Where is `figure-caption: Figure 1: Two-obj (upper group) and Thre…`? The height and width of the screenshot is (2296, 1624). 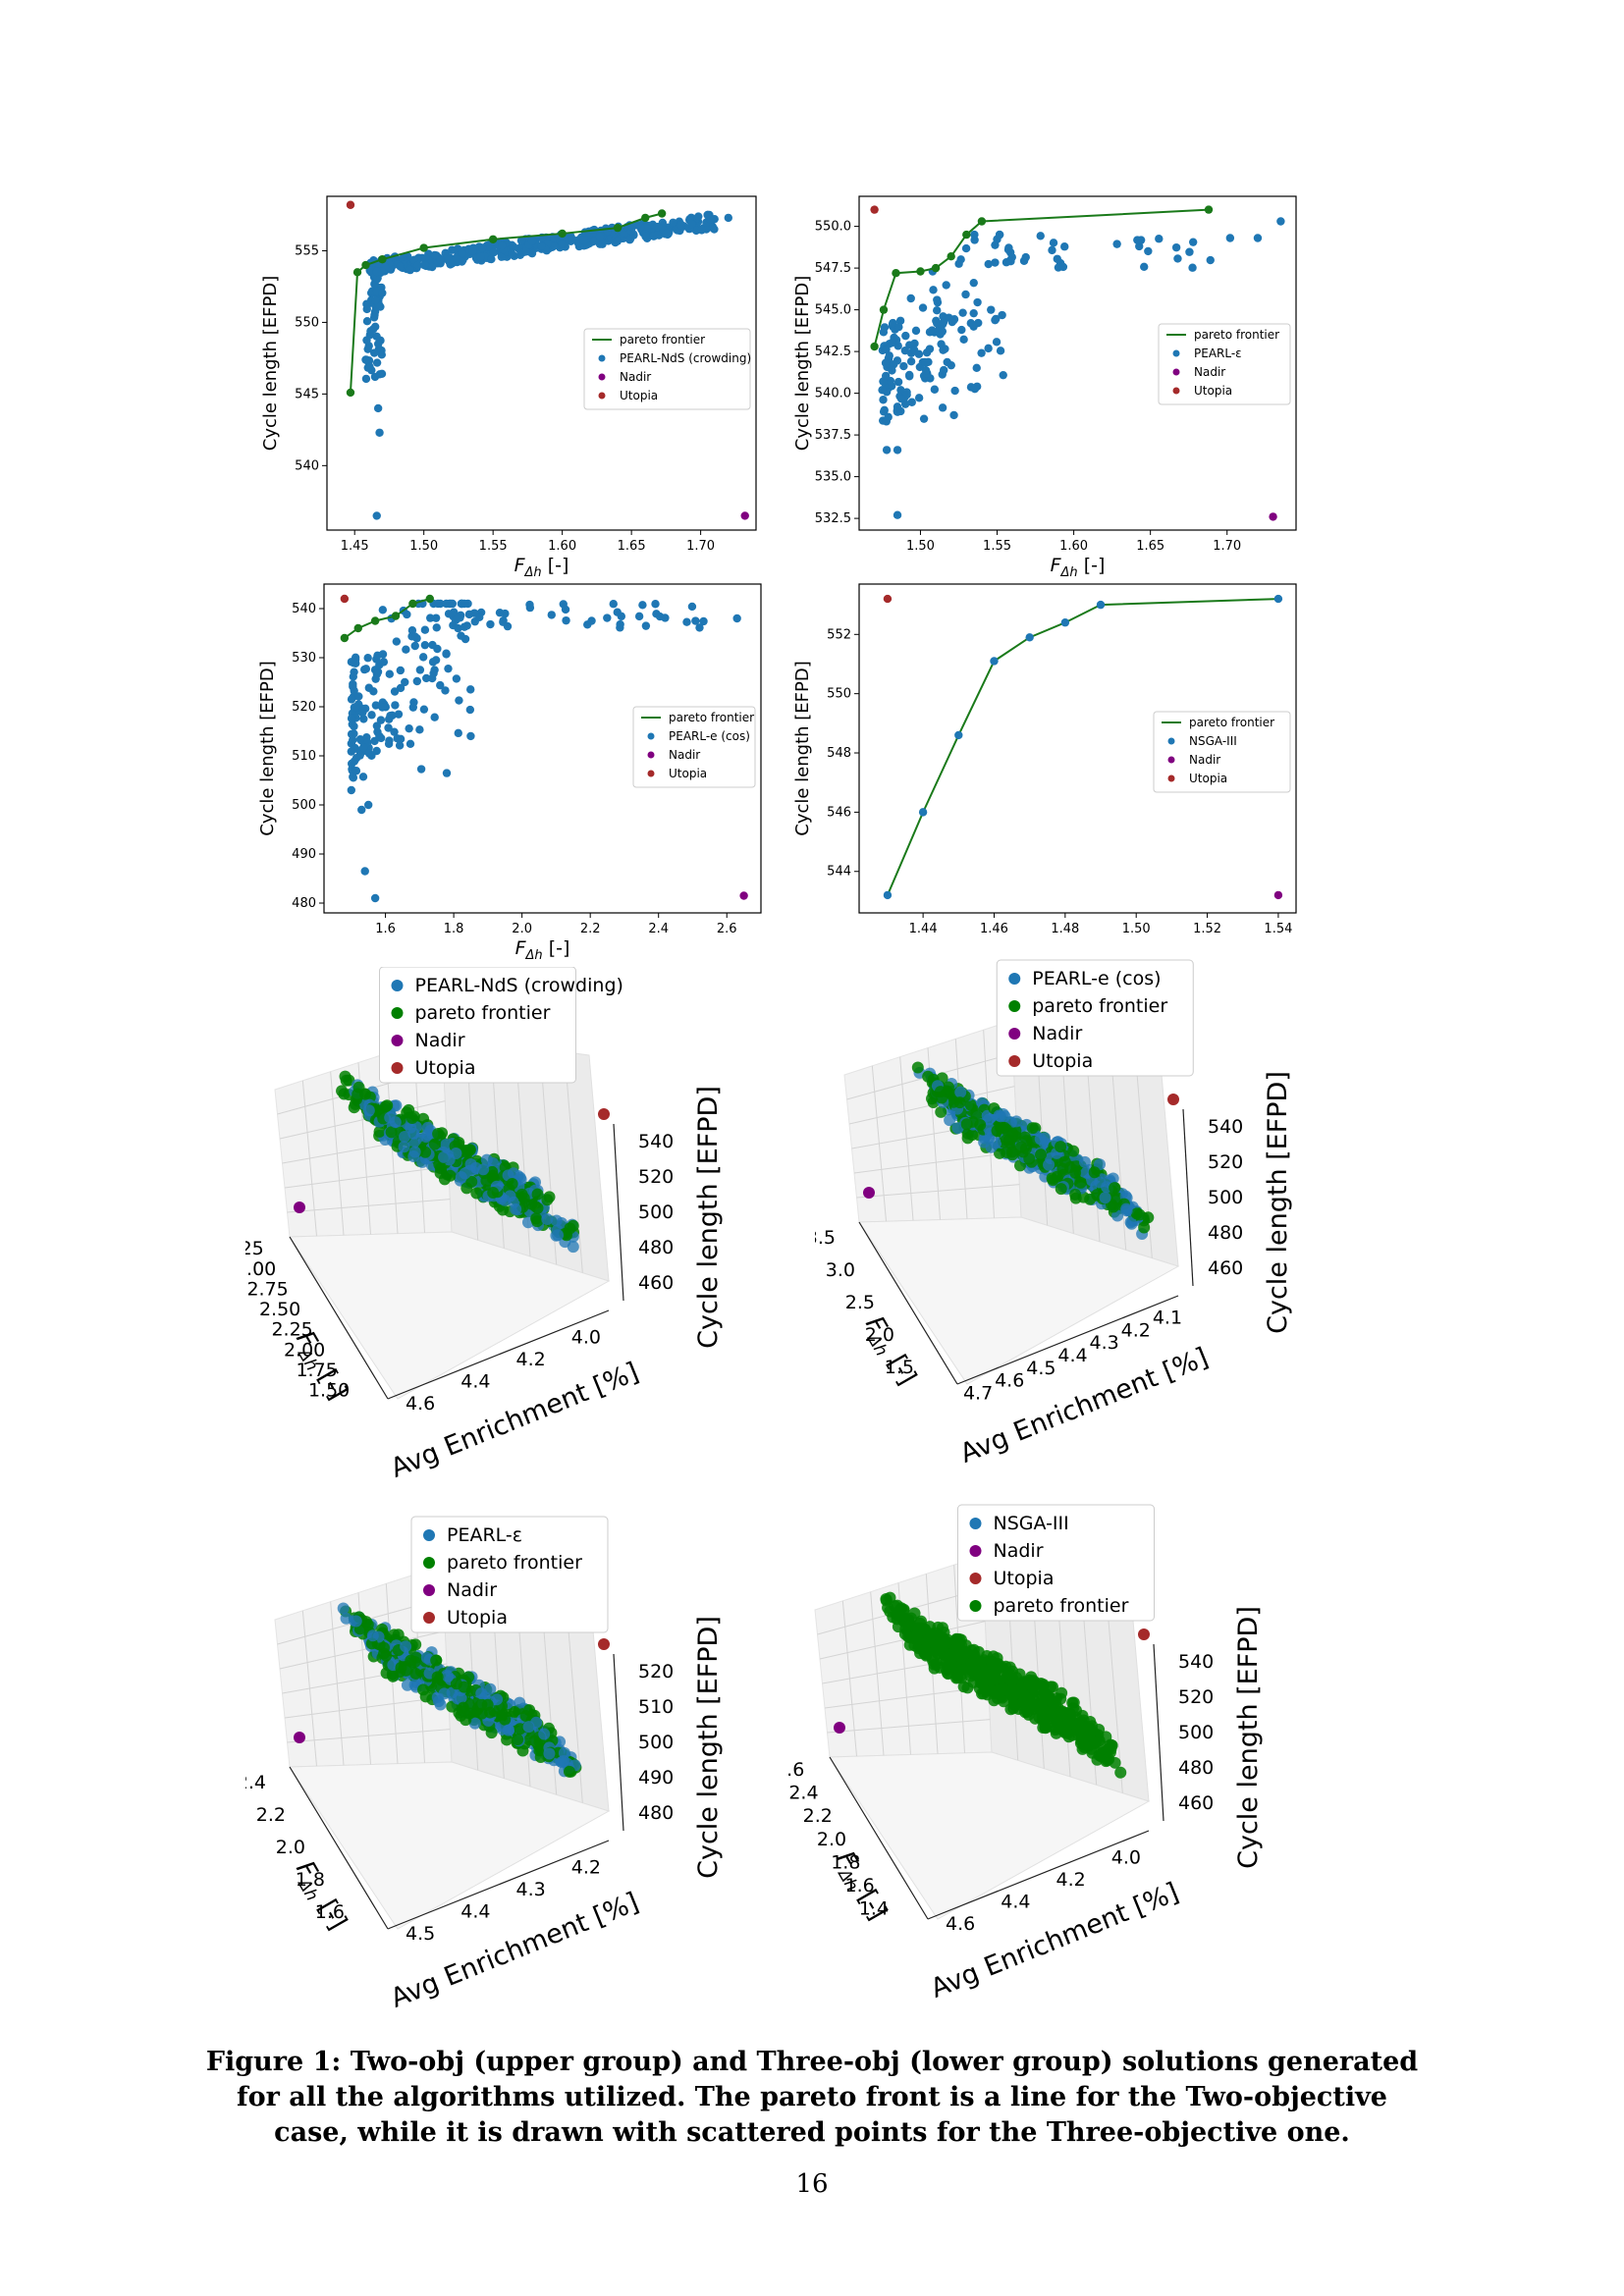 figure-caption: Figure 1: Two-obj (upper group) and Thre… is located at coordinates (812, 2097).